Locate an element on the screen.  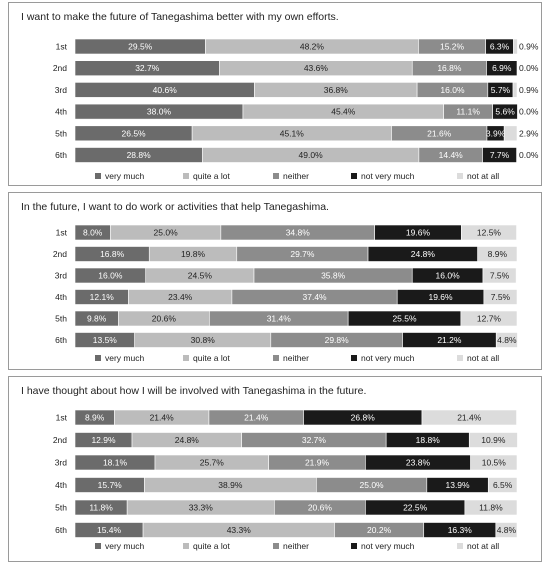
data-label: 30.8% is located at coordinates (203, 340).